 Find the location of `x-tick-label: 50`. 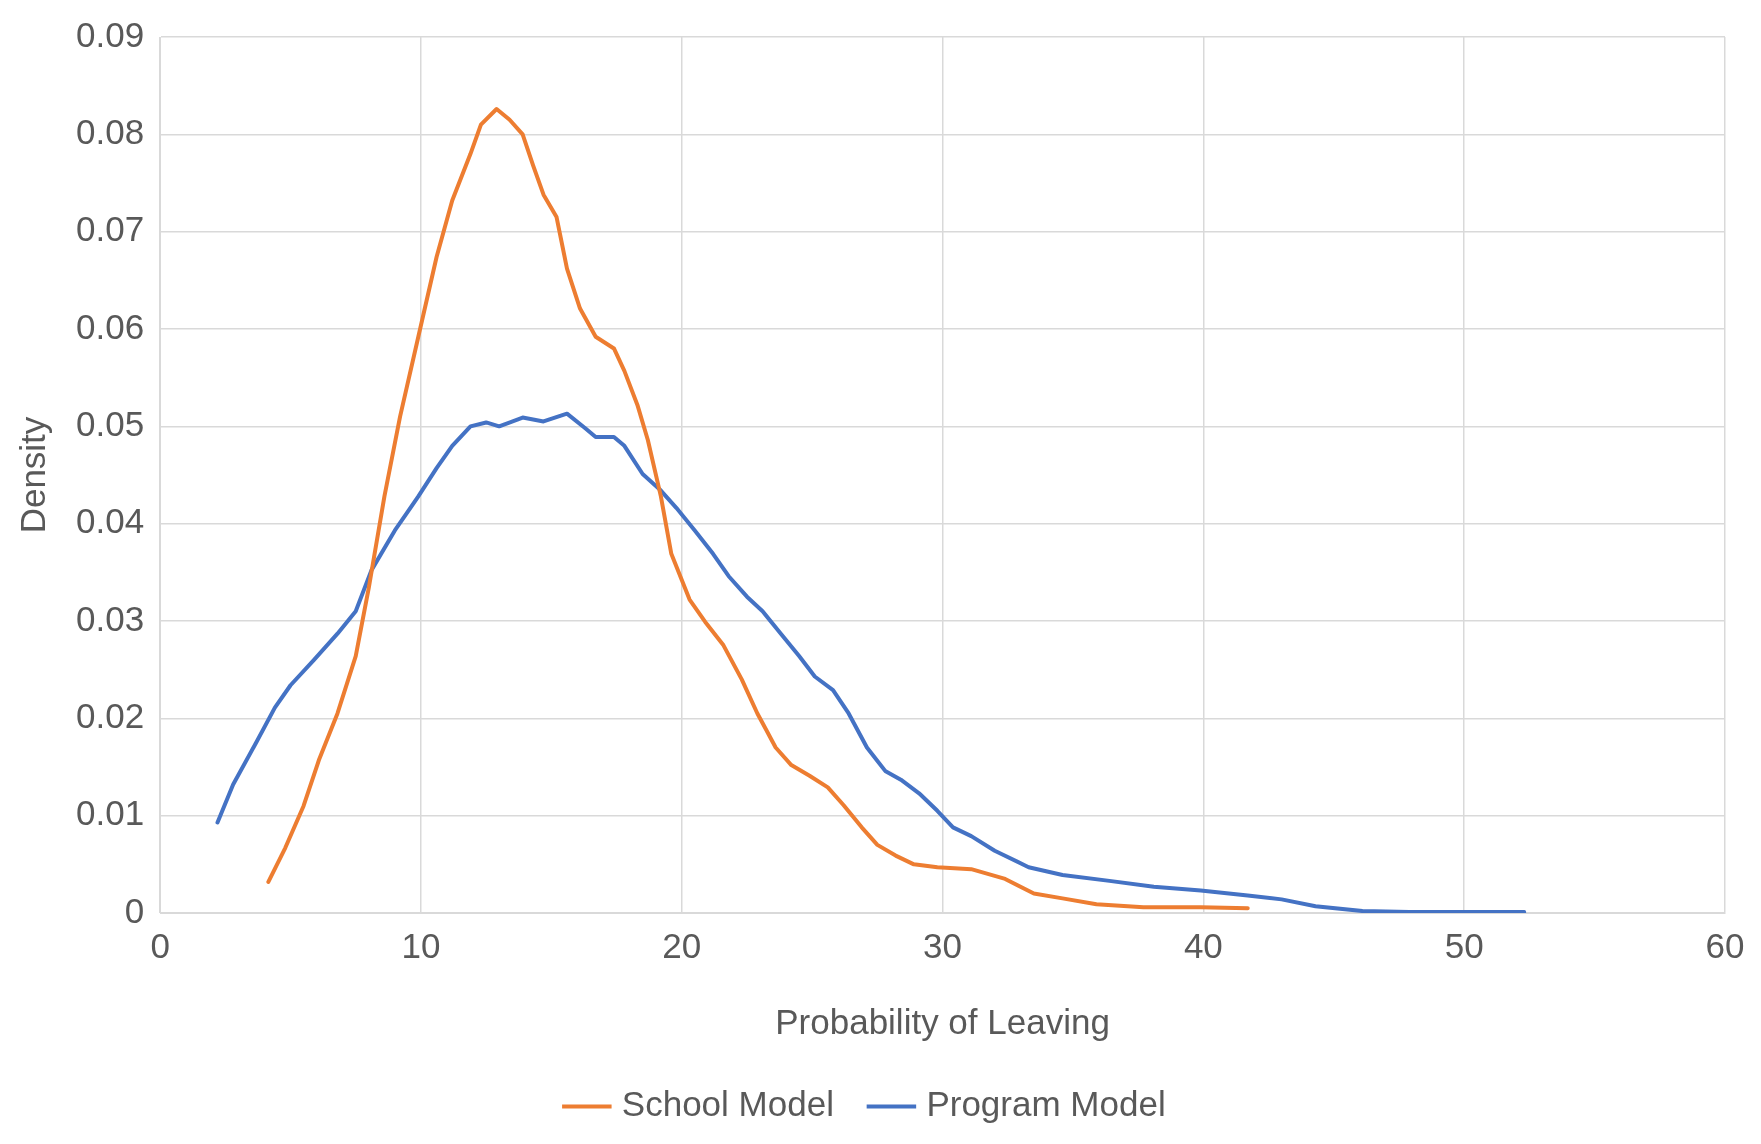

x-tick-label: 50 is located at coordinates (1464, 945).